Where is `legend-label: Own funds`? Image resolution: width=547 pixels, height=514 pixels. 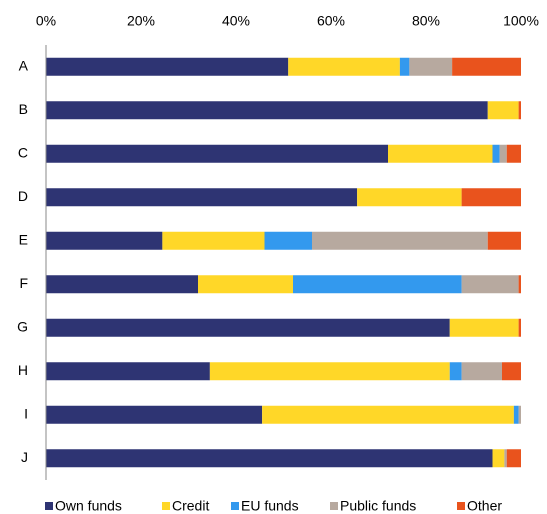
legend-label: Own funds is located at coordinates (88, 506).